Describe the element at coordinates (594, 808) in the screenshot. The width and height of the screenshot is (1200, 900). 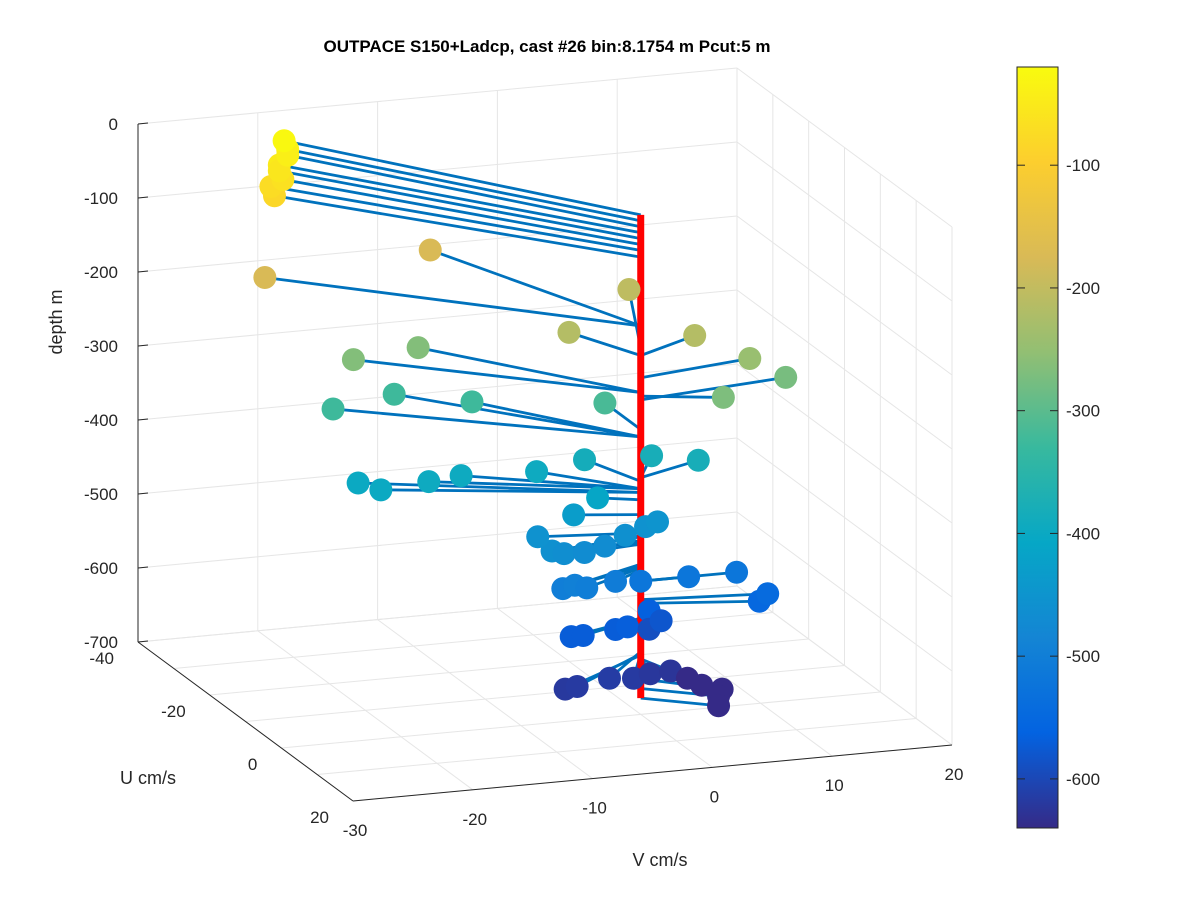
I see `v-tick-label: -10` at that location.